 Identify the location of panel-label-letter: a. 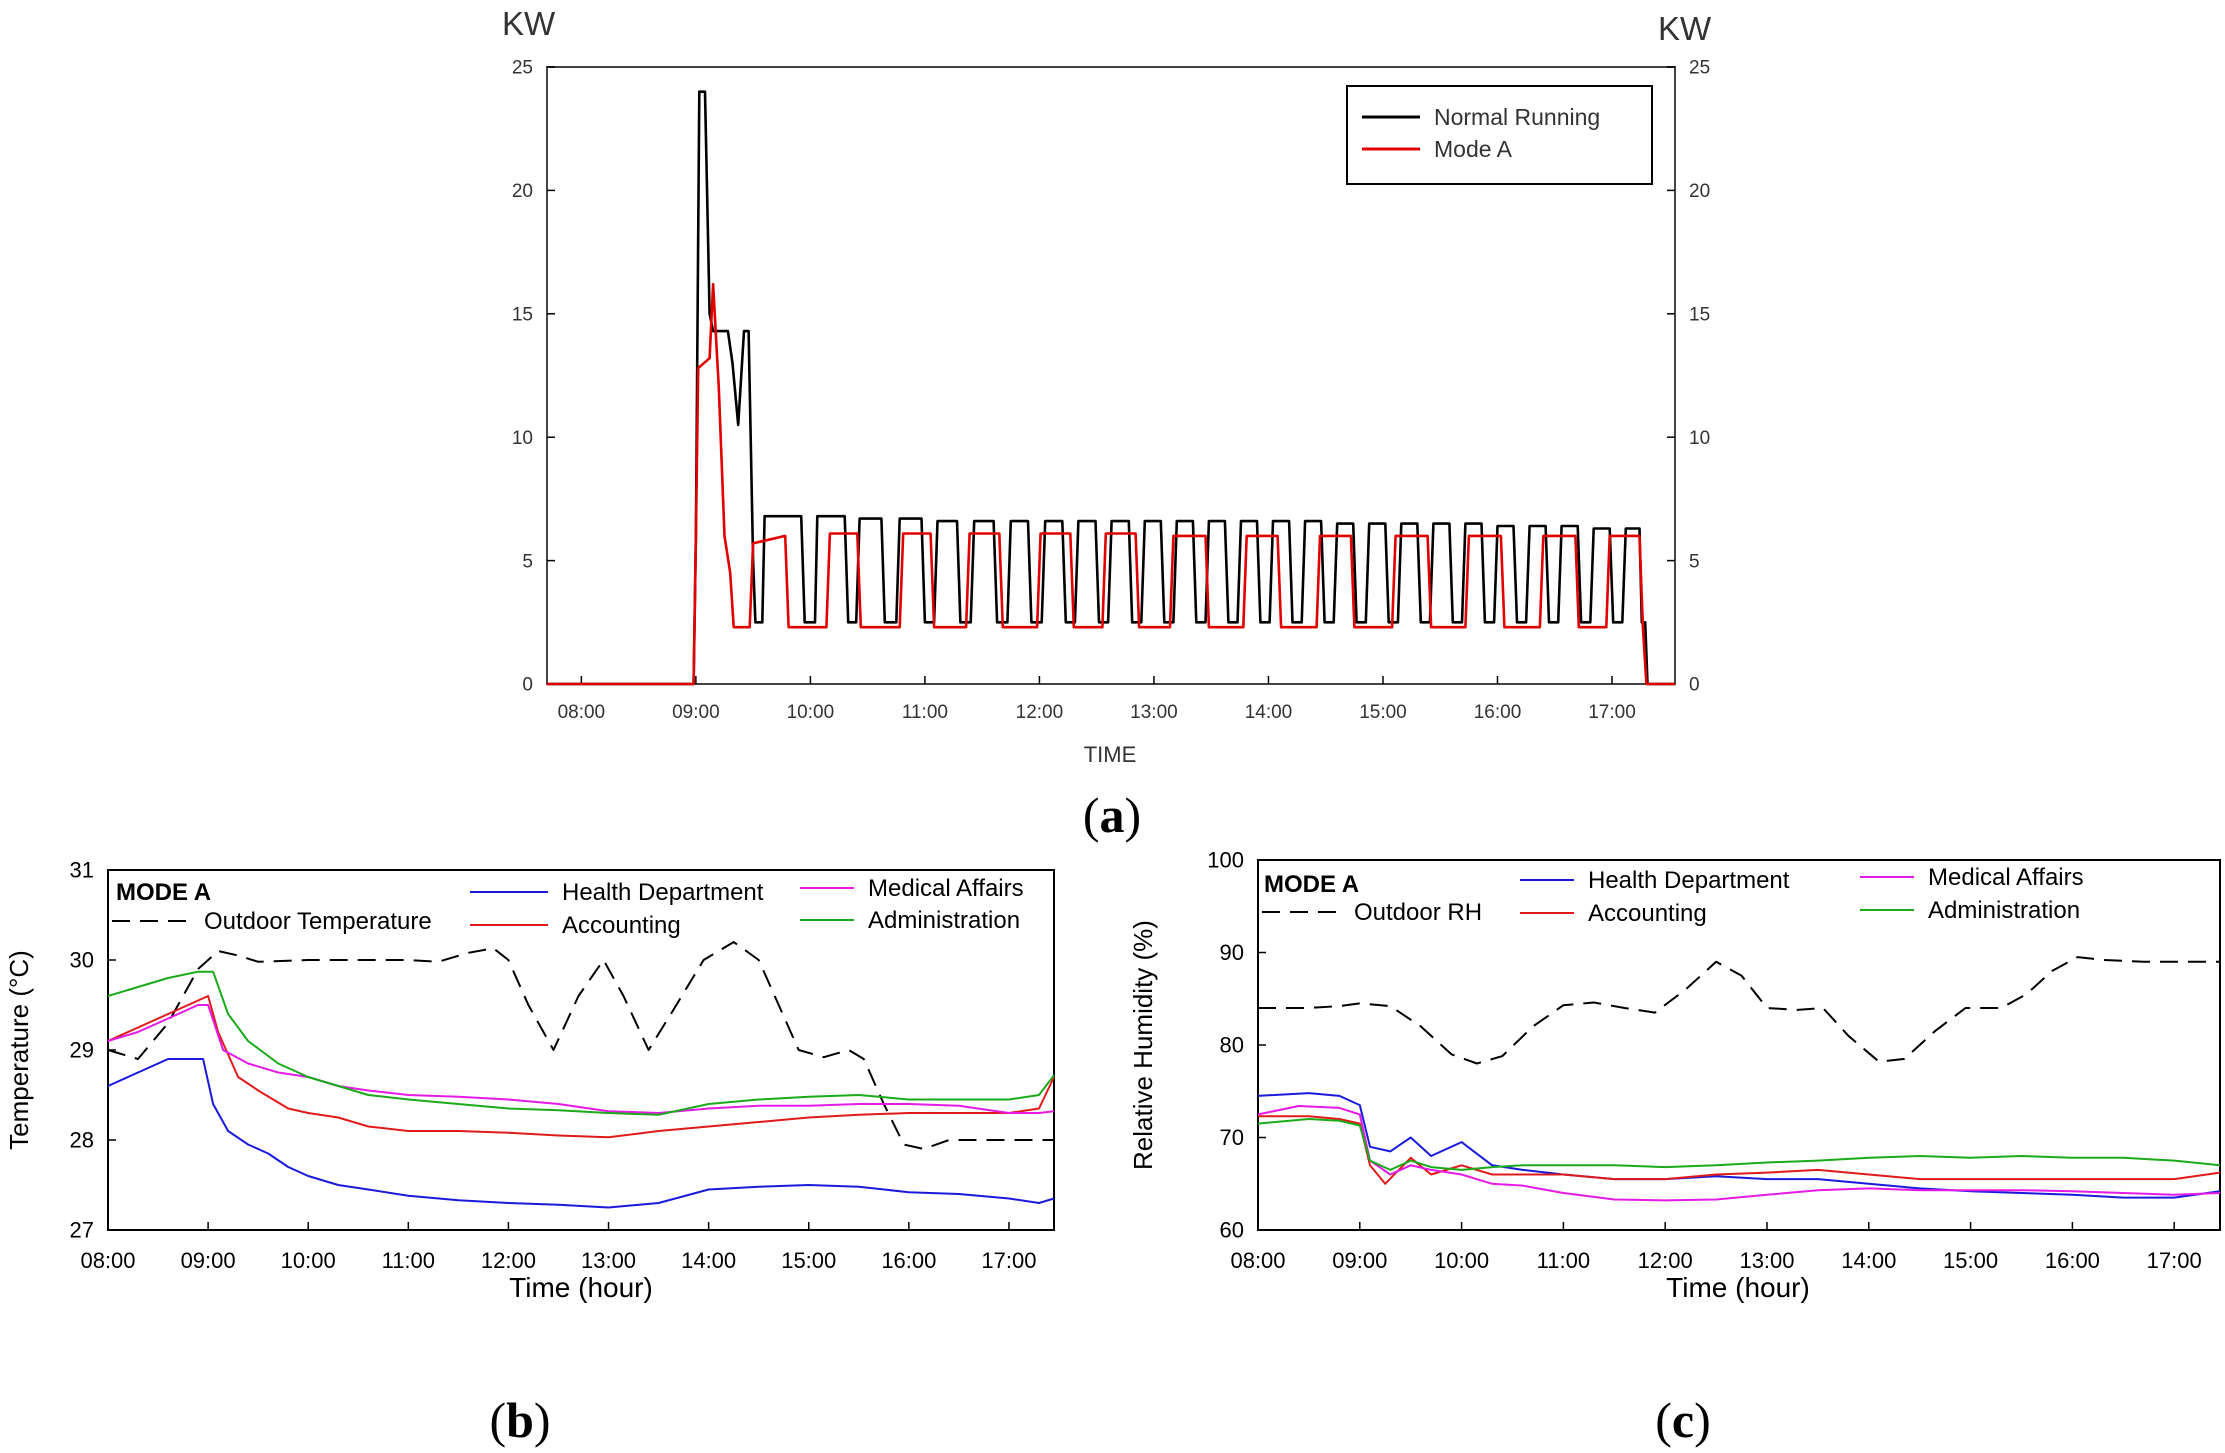
(1112, 815).